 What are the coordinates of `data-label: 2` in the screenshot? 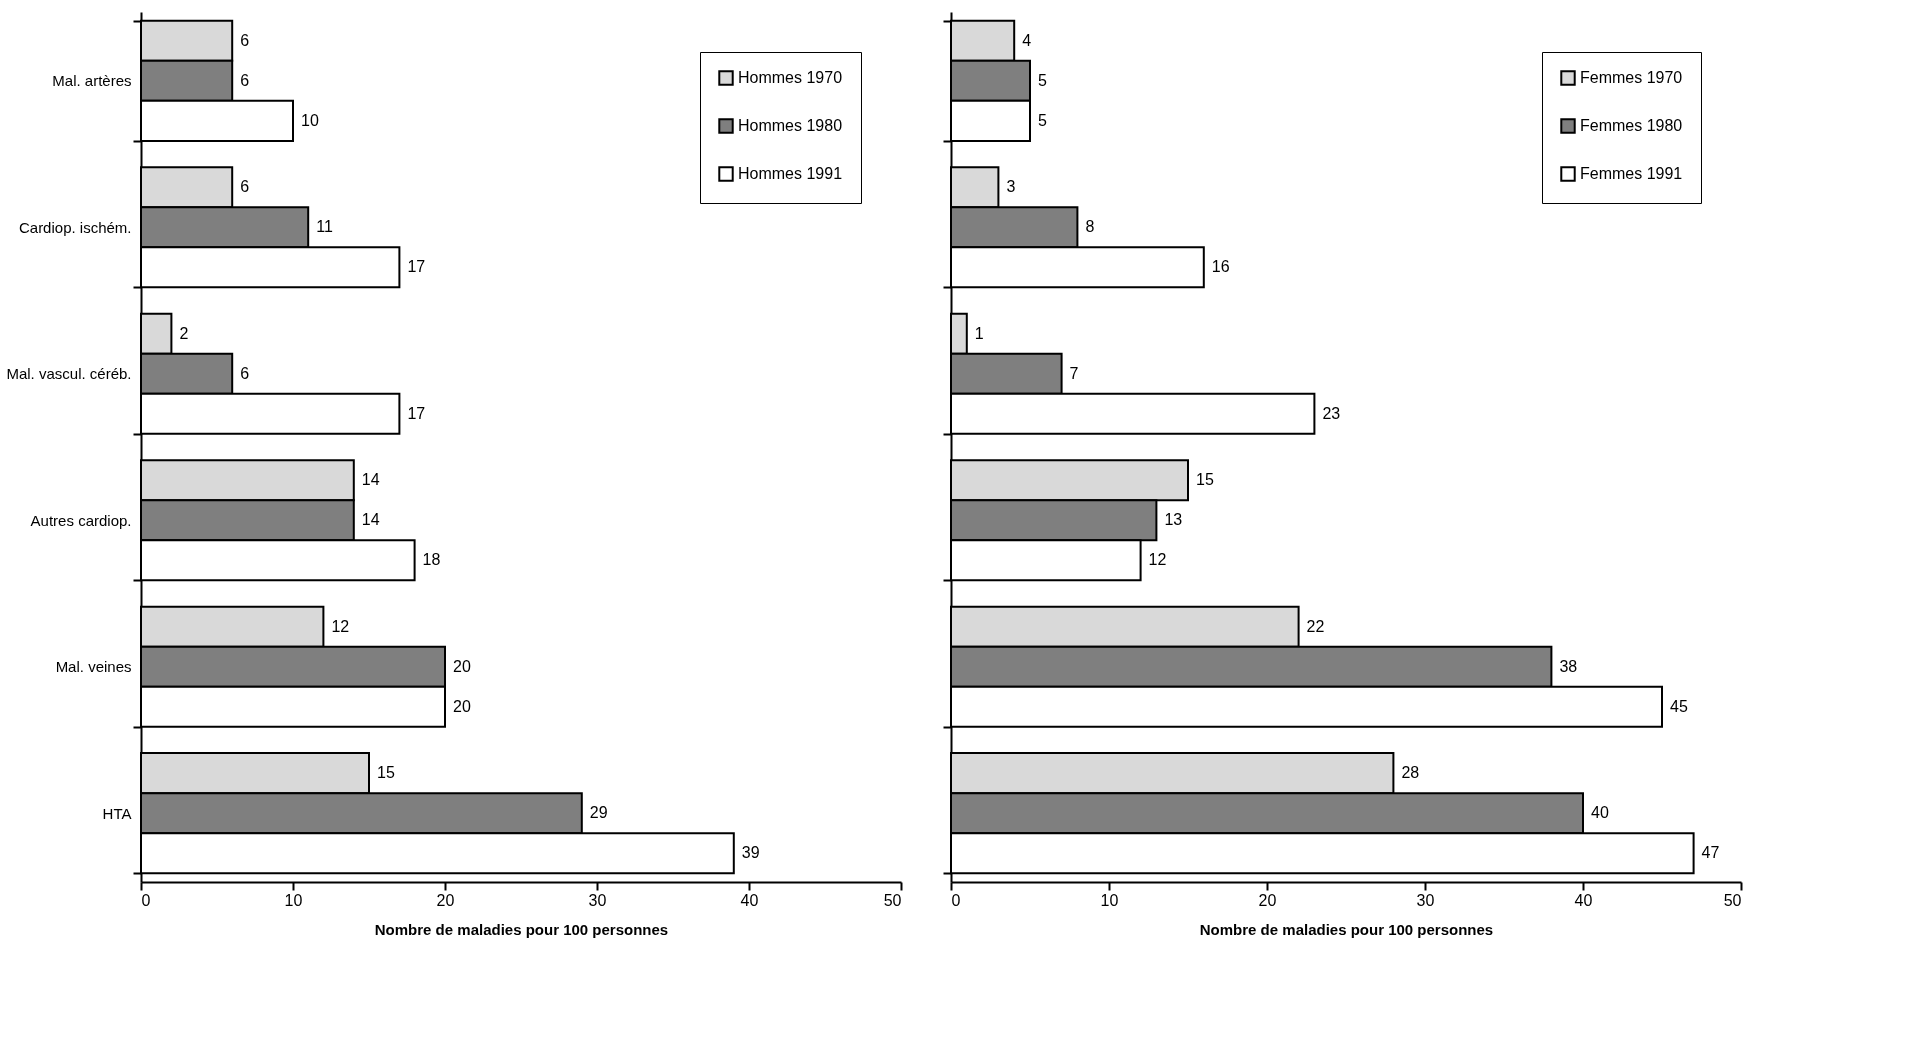 It's located at (184, 333).